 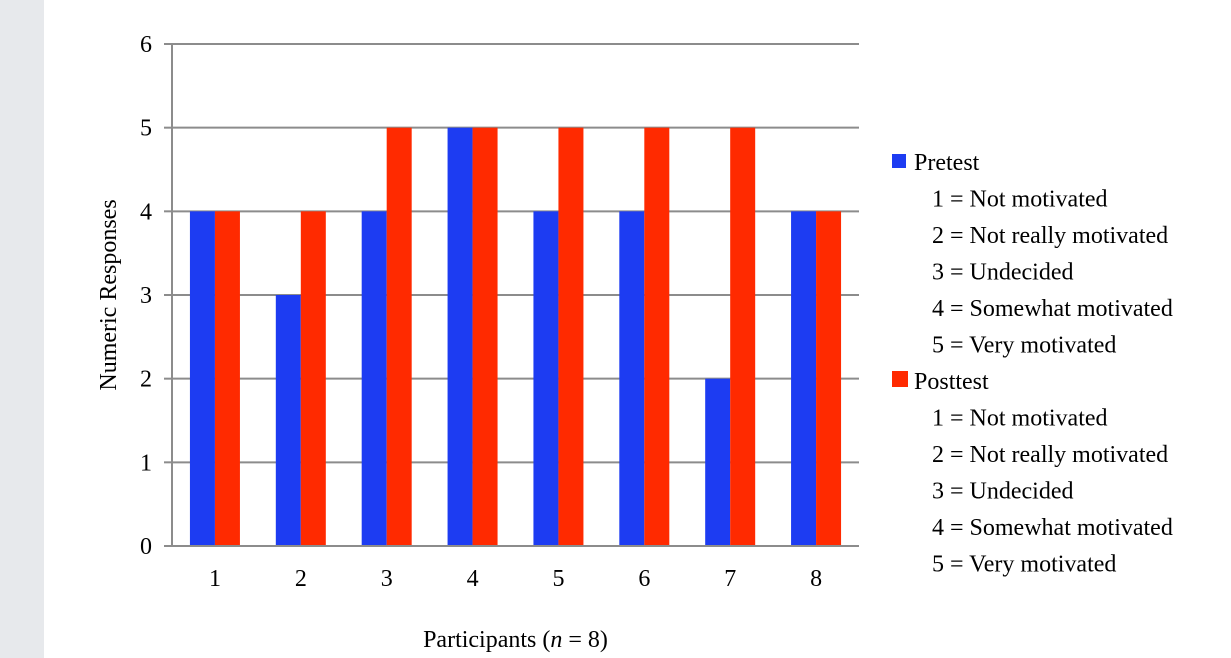 What do you see at coordinates (1020, 200) in the screenshot?
I see `legend-scale-pretest-1: 1 = Not motivated` at bounding box center [1020, 200].